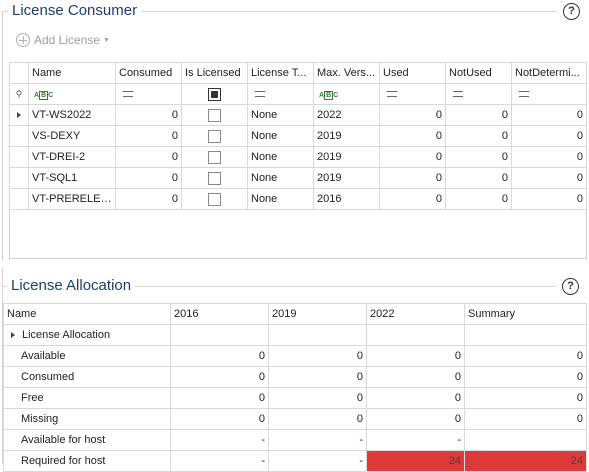 The height and width of the screenshot is (472, 589). I want to click on cell-max-version: 2022, so click(346, 115).